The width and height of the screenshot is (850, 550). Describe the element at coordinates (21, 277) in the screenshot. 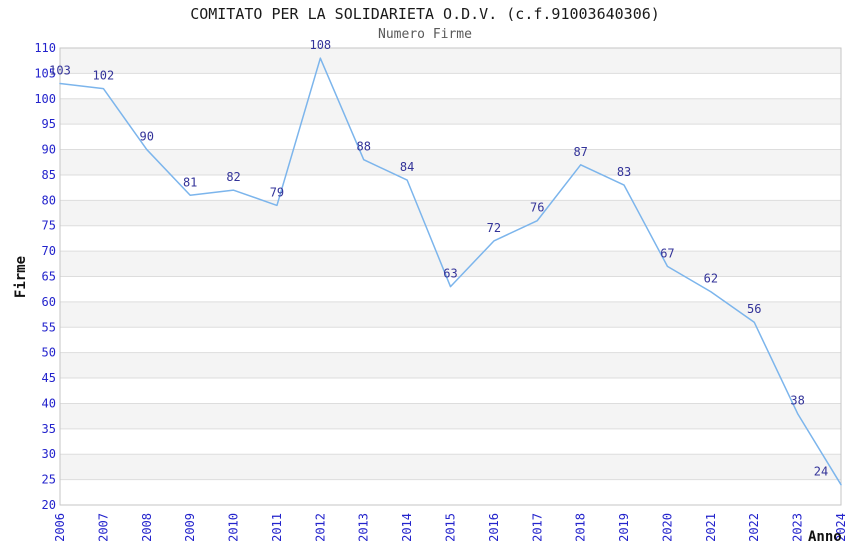

I see `y-axis-title: Firme` at that location.